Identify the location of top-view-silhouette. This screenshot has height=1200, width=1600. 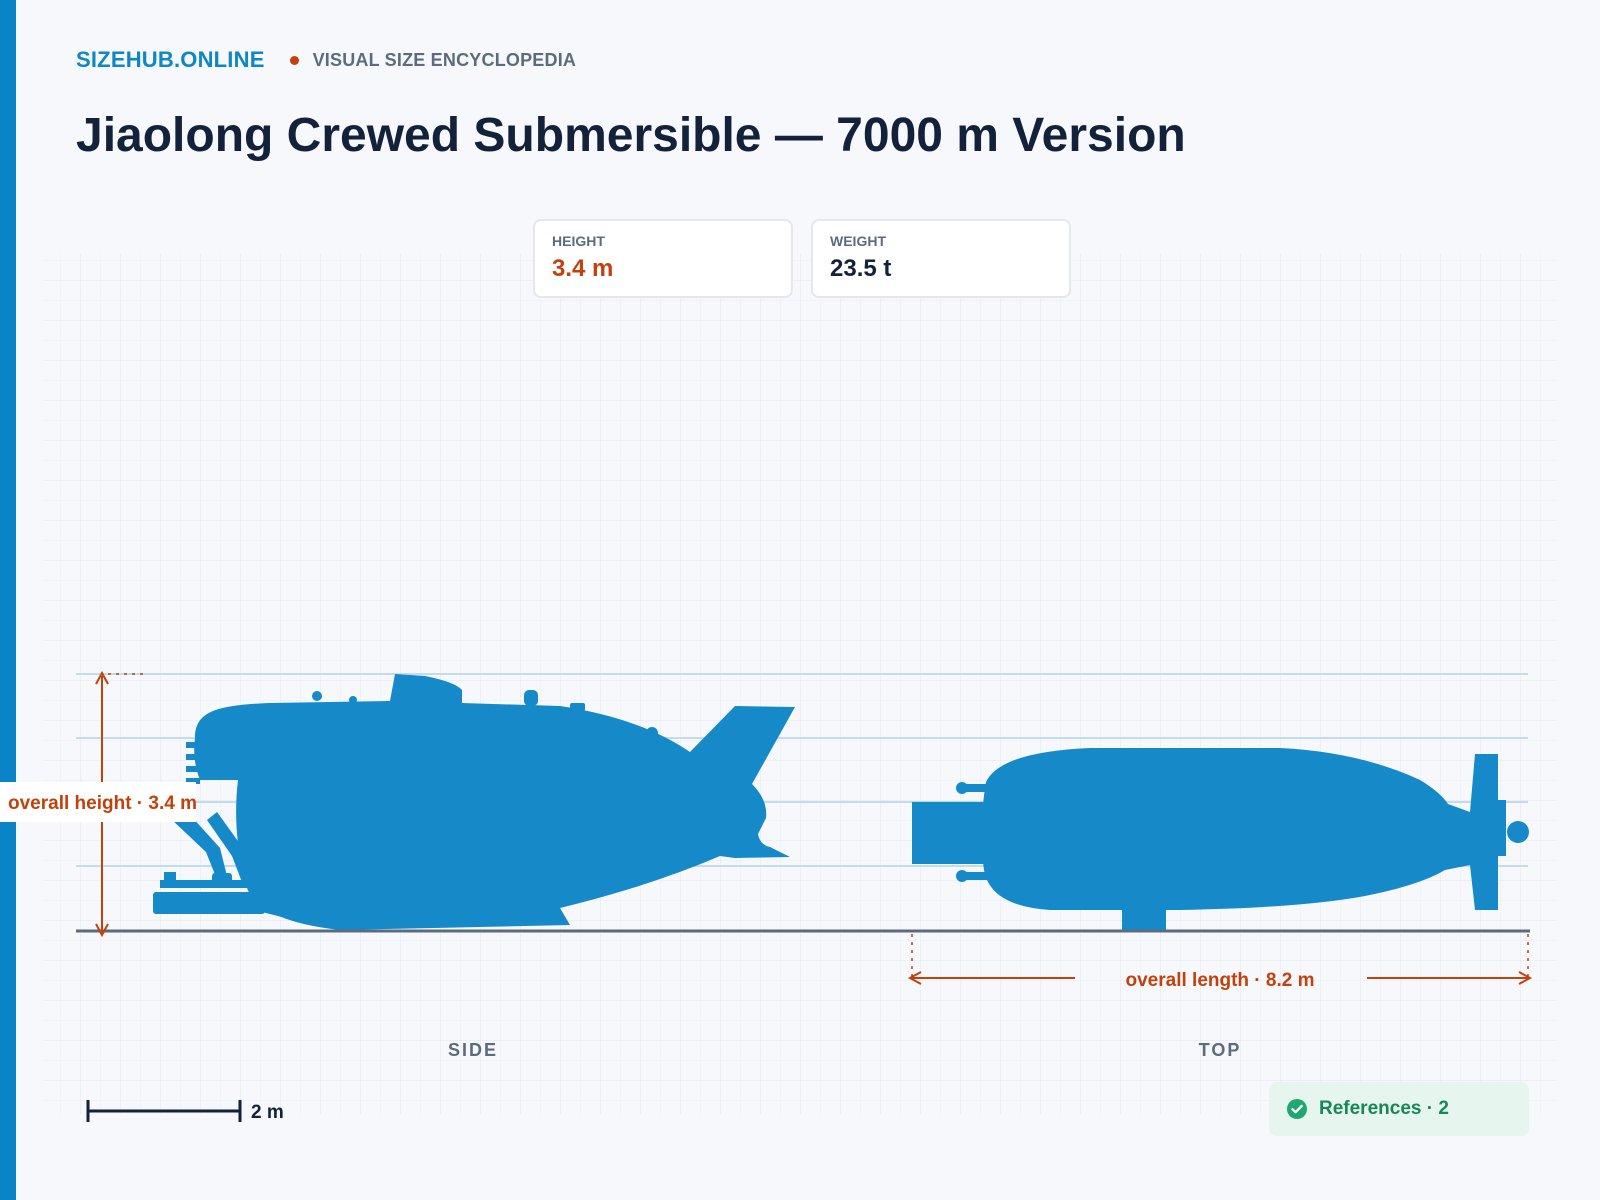
(1220, 839).